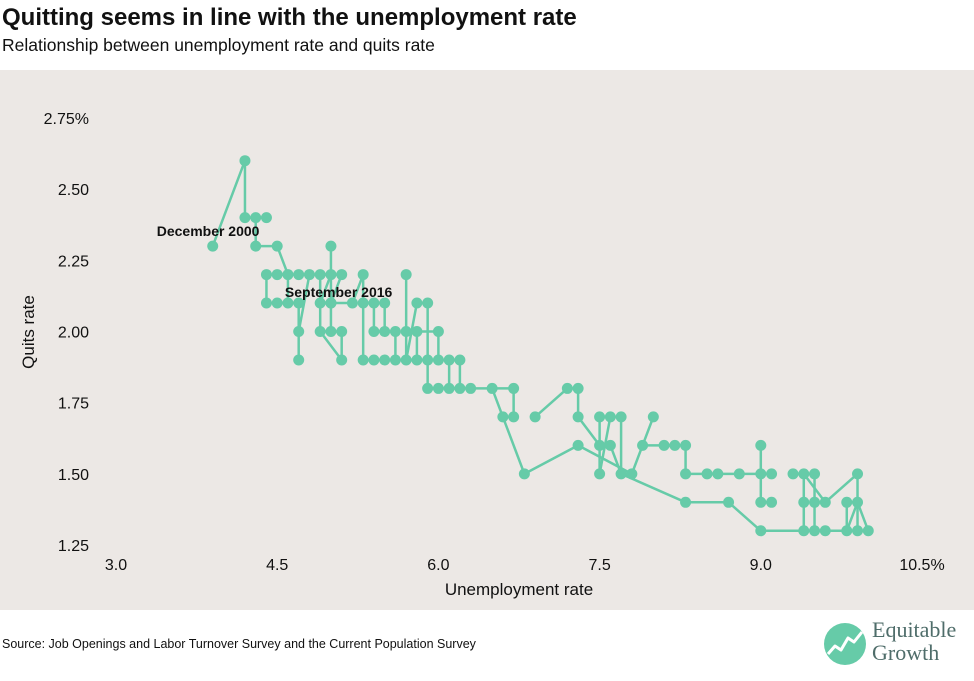  I want to click on y-axis-label: Quits rate, so click(28, 332).